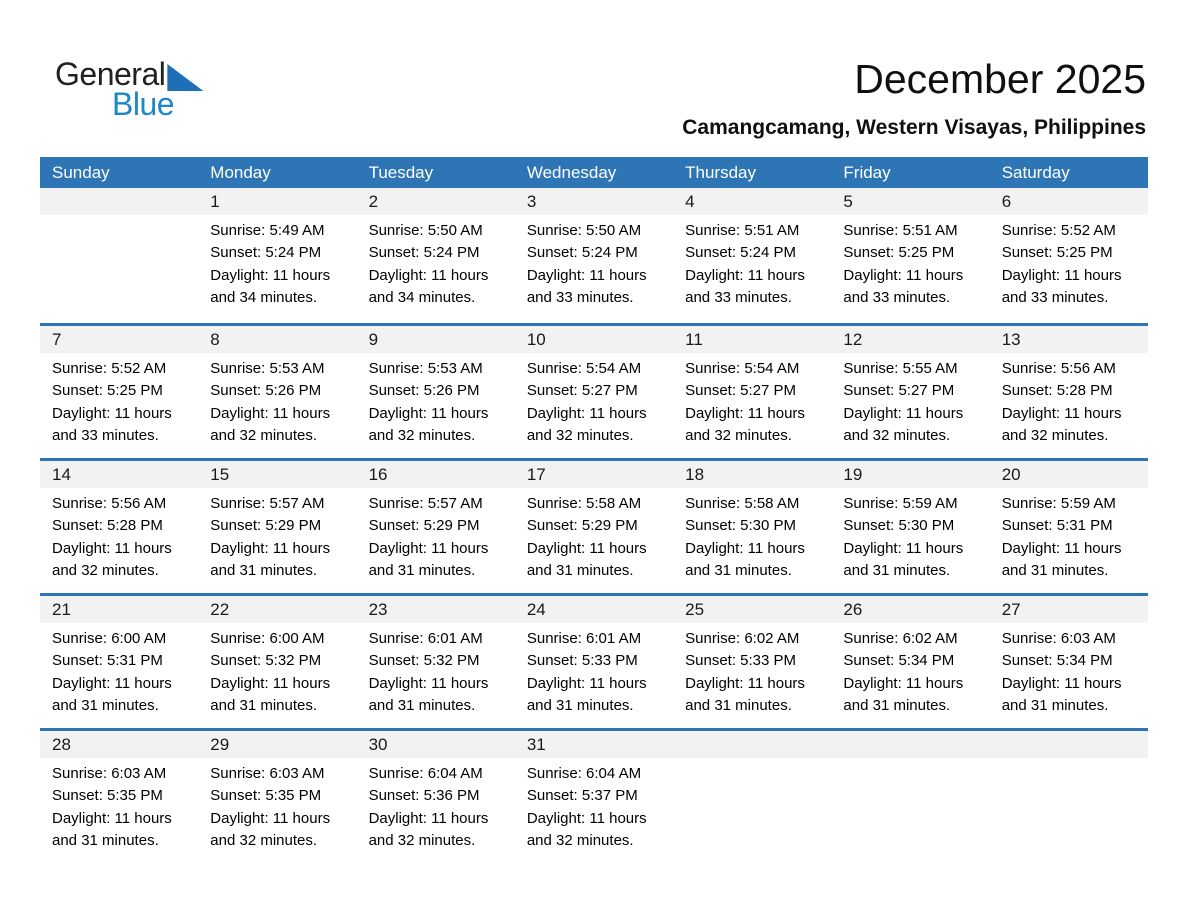  What do you see at coordinates (900, 503) in the screenshot?
I see `sunrise-text: Sunrise: 5:59 AM` at bounding box center [900, 503].